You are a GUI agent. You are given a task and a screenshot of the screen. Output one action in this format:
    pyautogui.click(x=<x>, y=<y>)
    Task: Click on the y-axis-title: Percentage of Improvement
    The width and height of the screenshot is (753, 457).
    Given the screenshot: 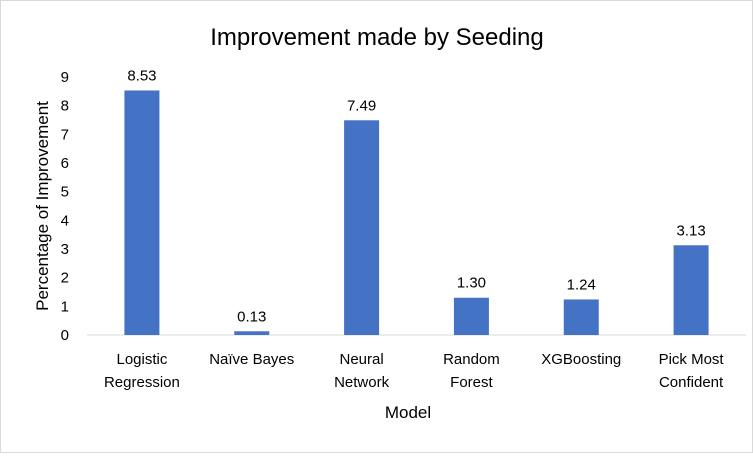 What is the action you would take?
    pyautogui.click(x=42, y=206)
    